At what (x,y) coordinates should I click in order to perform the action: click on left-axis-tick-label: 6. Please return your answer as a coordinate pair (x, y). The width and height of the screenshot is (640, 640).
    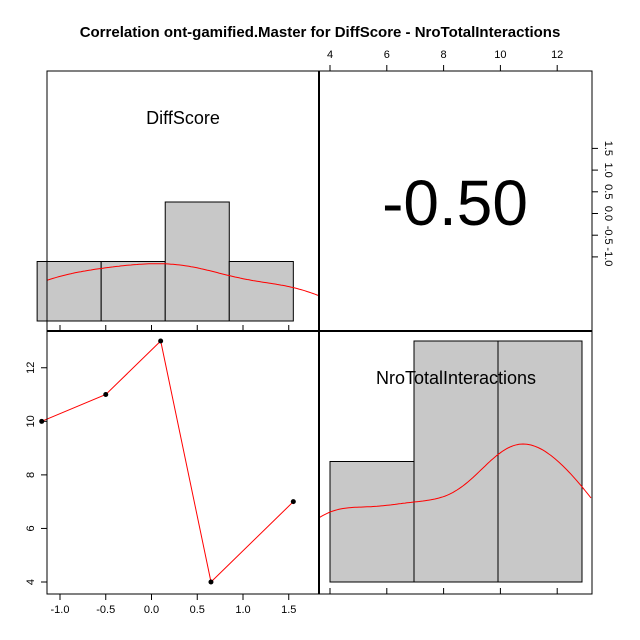
    Looking at the image, I should click on (31, 528).